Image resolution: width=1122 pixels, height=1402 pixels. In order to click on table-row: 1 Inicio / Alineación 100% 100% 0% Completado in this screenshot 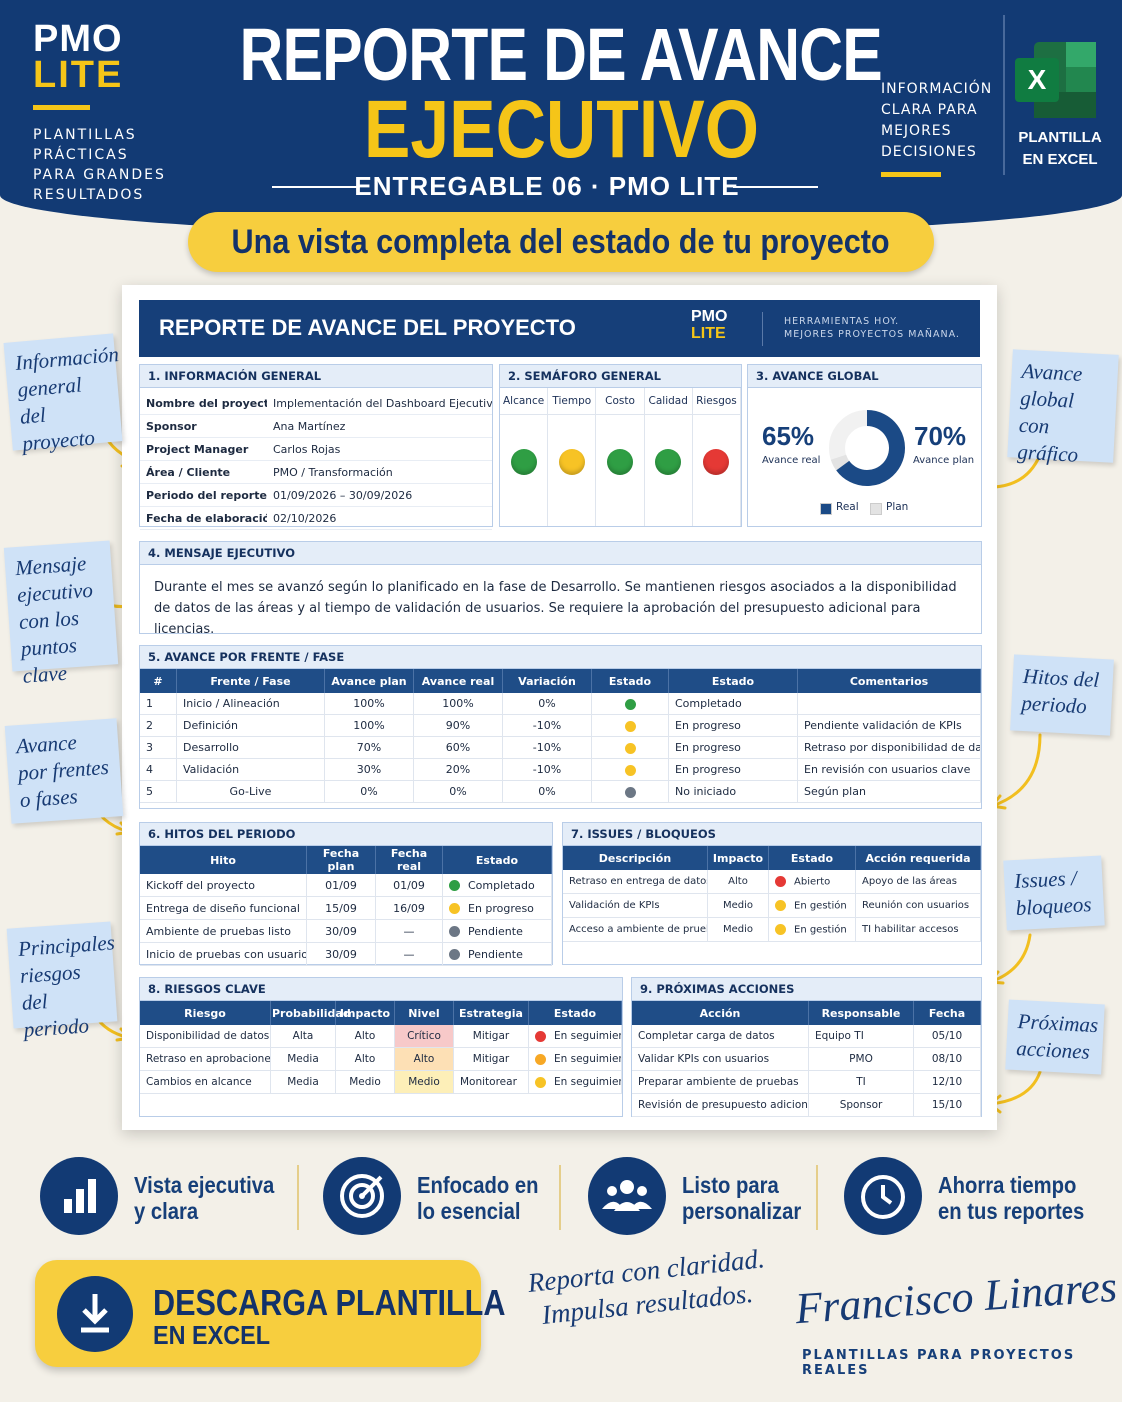, I will do `click(560, 704)`.